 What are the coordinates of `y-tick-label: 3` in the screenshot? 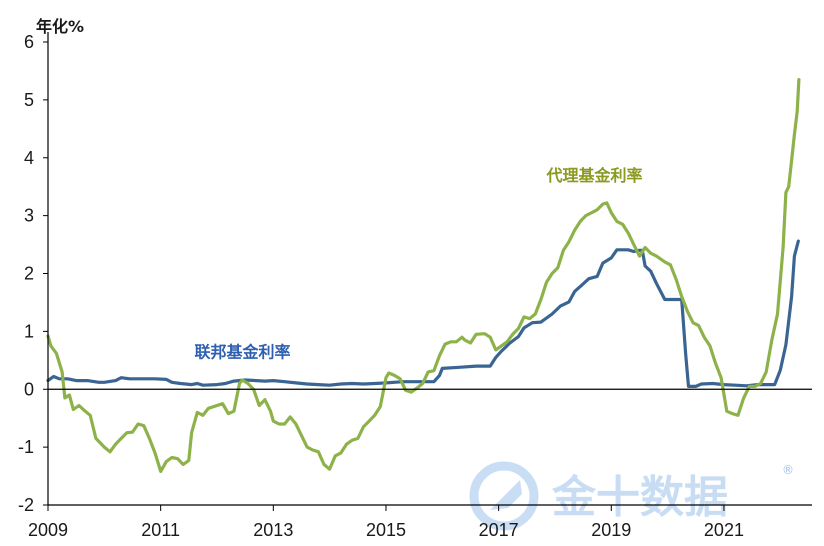 It's located at (29, 216).